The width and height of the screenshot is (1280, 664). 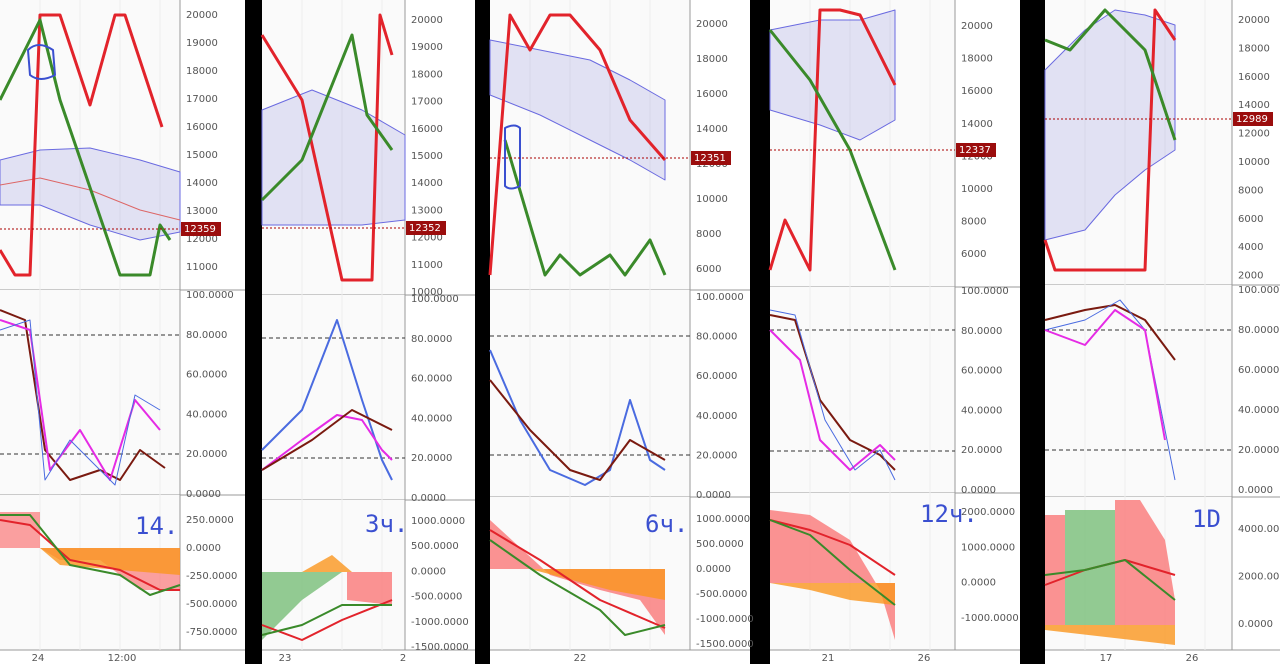 I want to click on timeframe-note: 14., so click(x=156, y=526).